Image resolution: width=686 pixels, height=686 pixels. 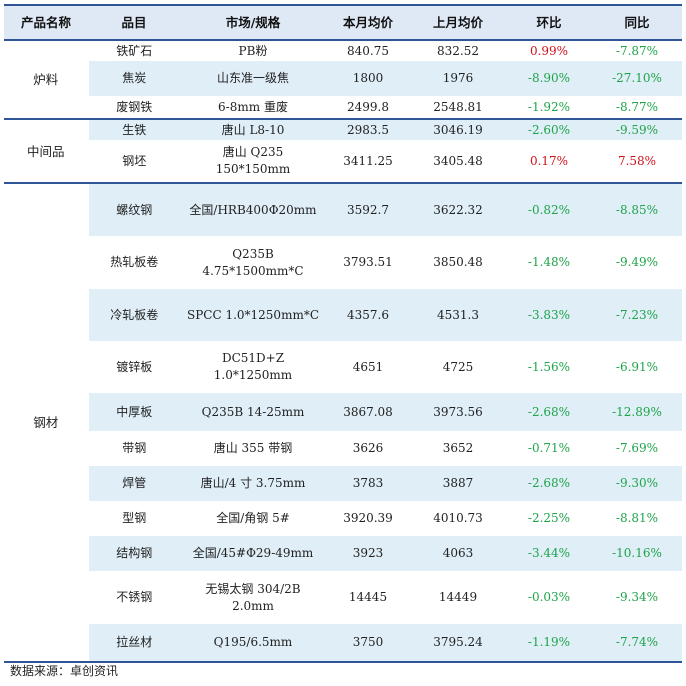 I want to click on market-cell: 全国/HRB400Φ20mm, so click(x=253, y=209).